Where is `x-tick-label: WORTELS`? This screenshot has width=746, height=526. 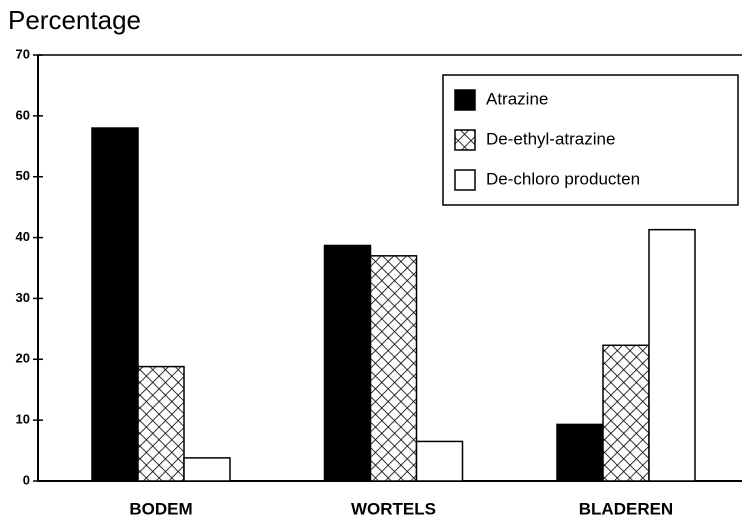
x-tick-label: WORTELS is located at coordinates (393, 508).